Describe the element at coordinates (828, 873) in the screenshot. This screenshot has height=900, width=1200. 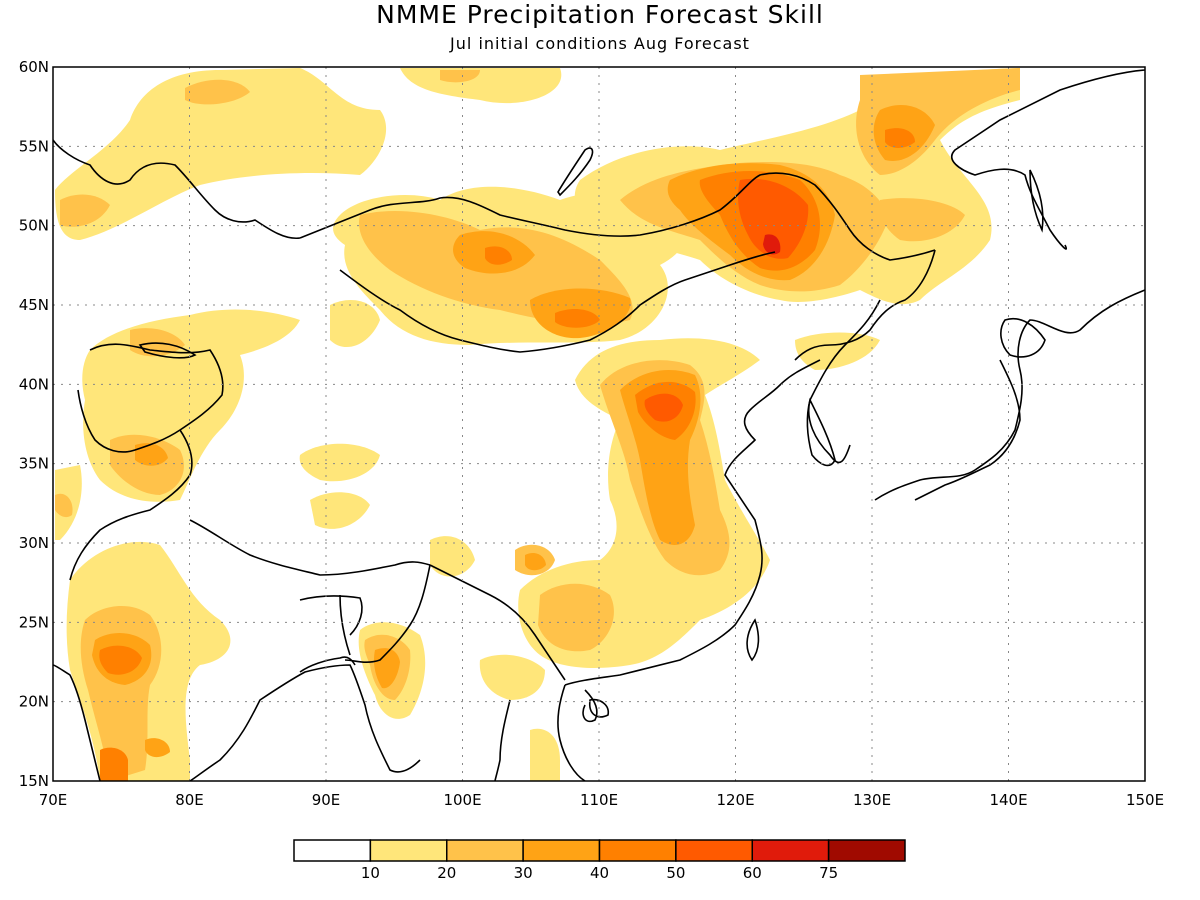
I see `legend-label: 75` at that location.